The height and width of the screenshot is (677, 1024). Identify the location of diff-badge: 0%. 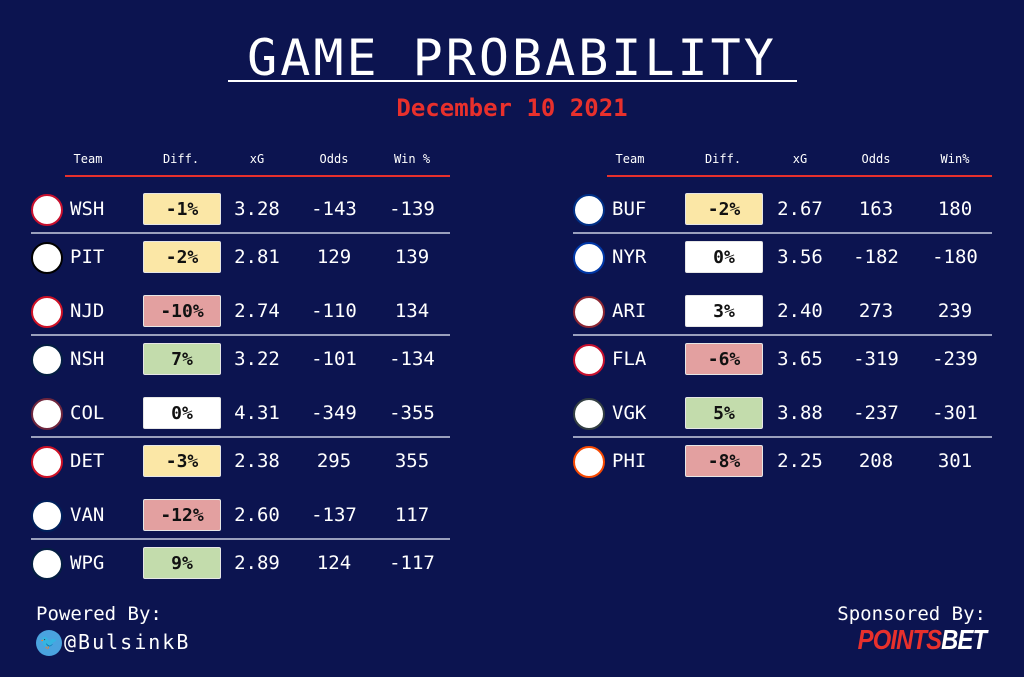
(182, 413).